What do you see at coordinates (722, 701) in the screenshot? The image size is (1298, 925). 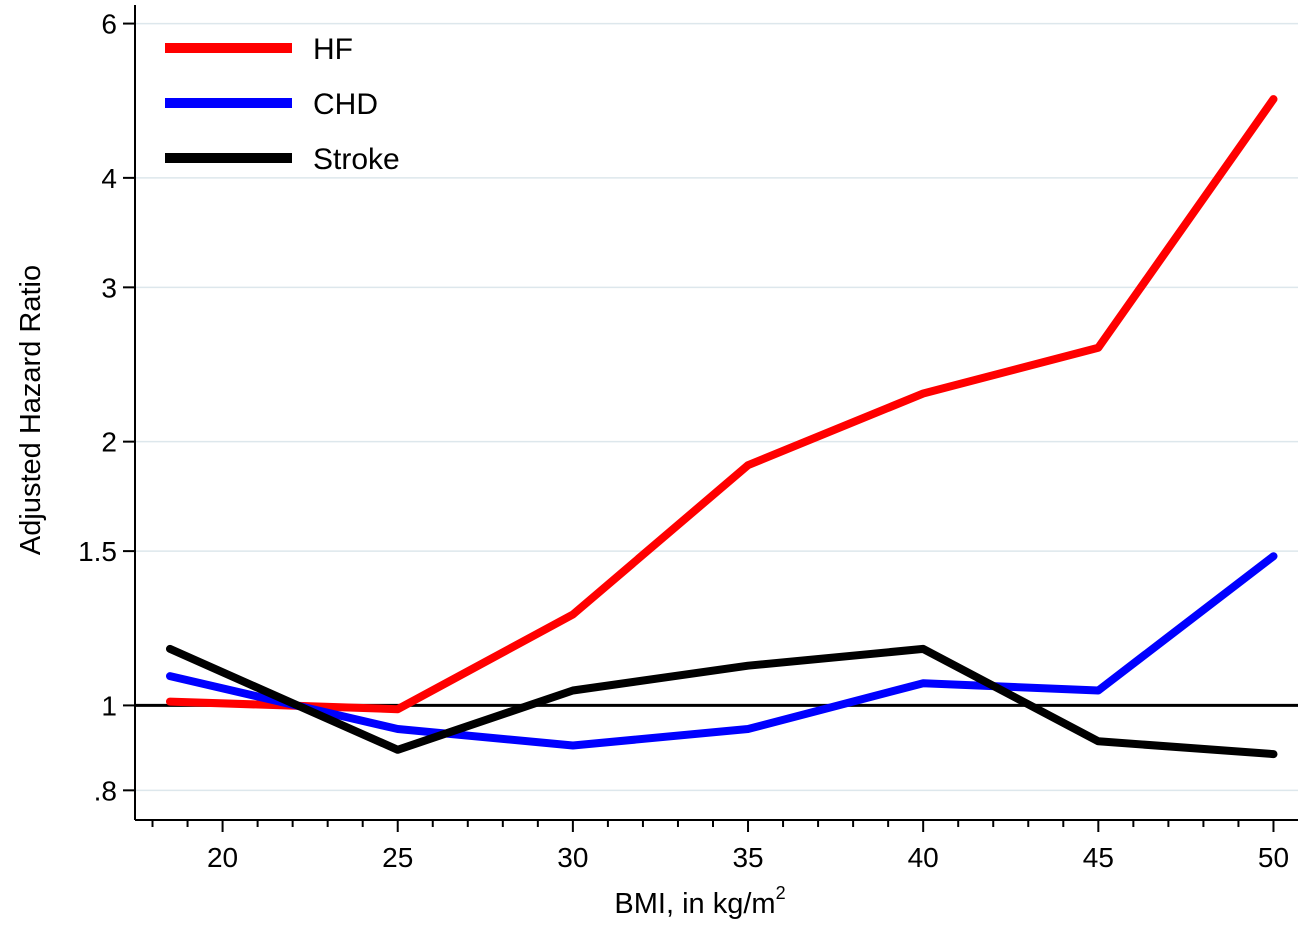 I see `series-line-stroke` at bounding box center [722, 701].